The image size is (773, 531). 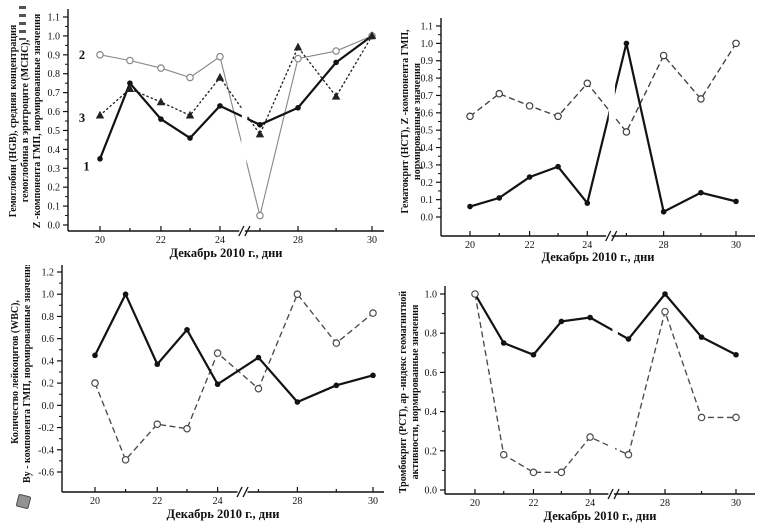 What do you see at coordinates (48, 273) in the screenshot?
I see `y-tick-label: 1.2` at bounding box center [48, 273].